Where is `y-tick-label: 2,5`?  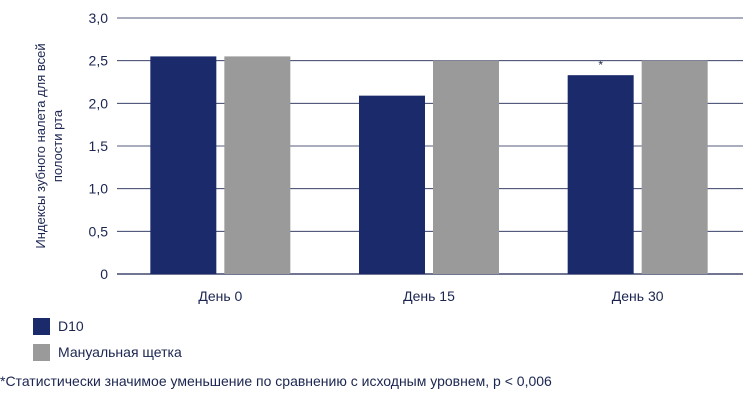 y-tick-label: 2,5 is located at coordinates (99, 61).